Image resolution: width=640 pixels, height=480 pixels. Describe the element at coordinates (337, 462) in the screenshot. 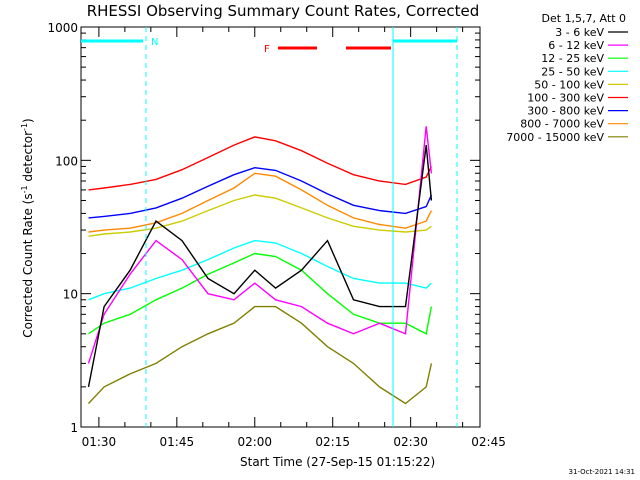

I see `x-axis-label: Start Time (27-Sep-15 01:15:22)` at that location.